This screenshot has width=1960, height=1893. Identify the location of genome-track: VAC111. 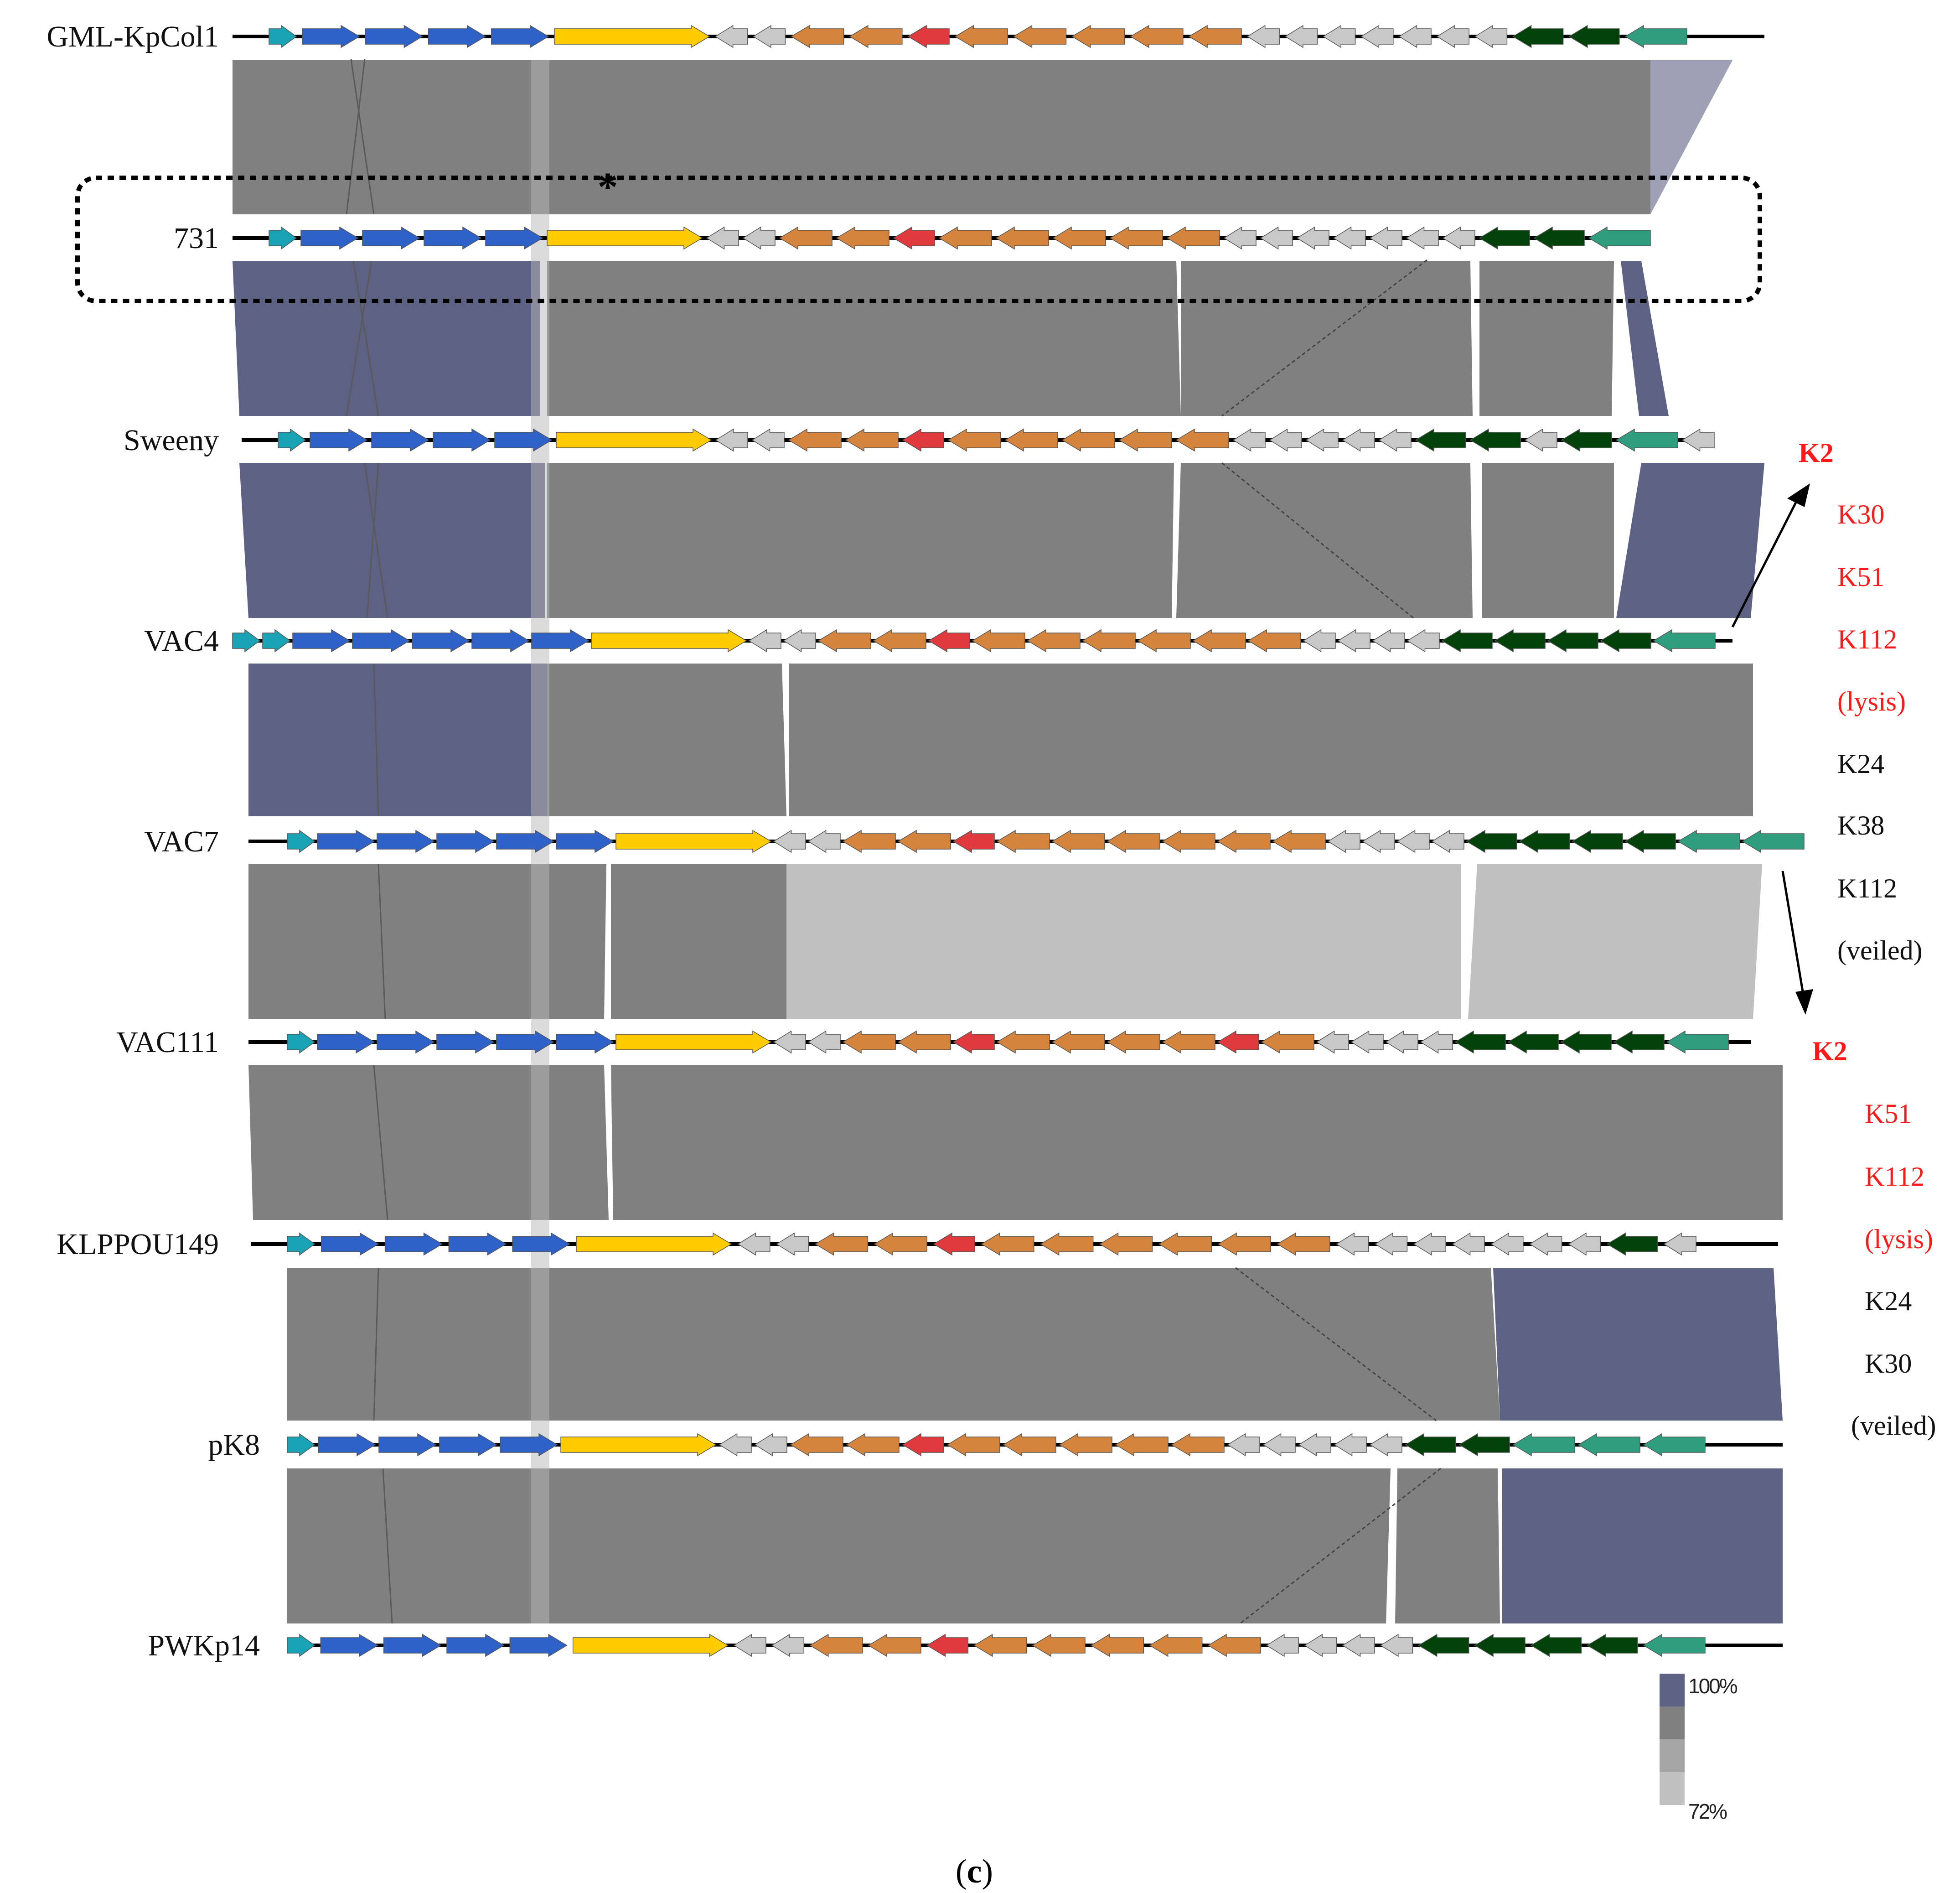
(933, 1042).